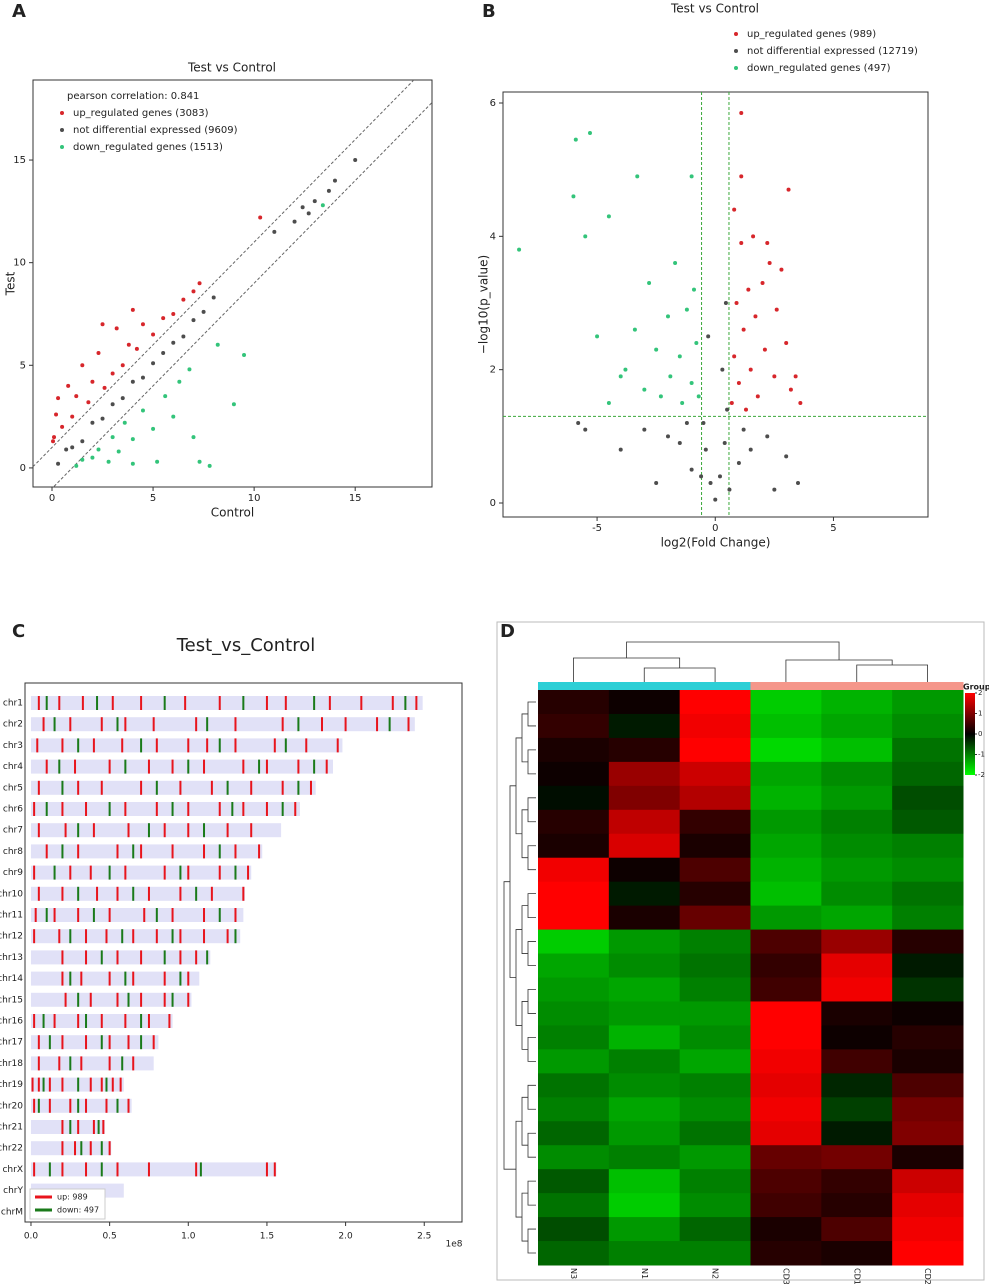  Describe the element at coordinates (267, 1237) in the screenshot. I see `x-tick-label: 1.5` at that location.